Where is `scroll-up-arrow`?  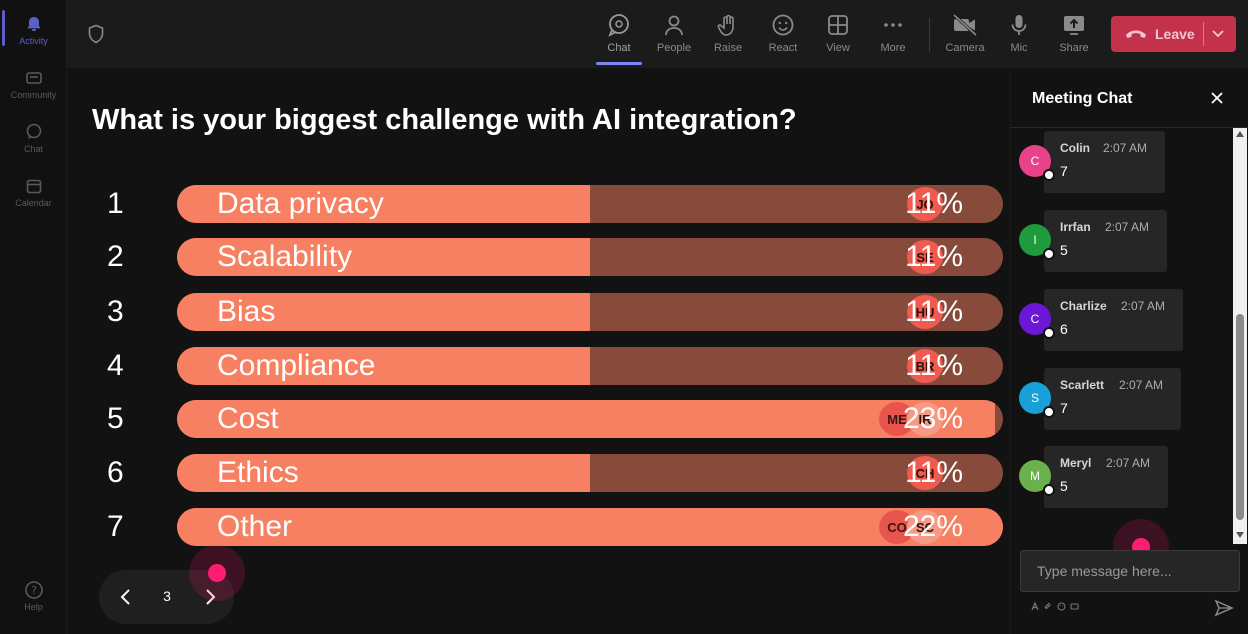
scroll-up-arrow is located at coordinates (1240, 134).